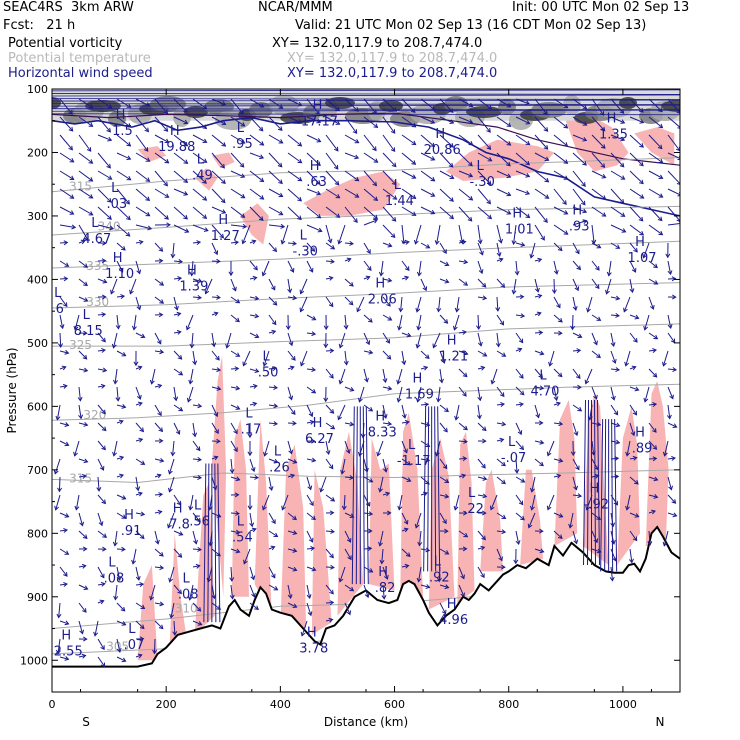  What do you see at coordinates (241, 521) in the screenshot?
I see `pv-extremum-marker-7: L` at bounding box center [241, 521].